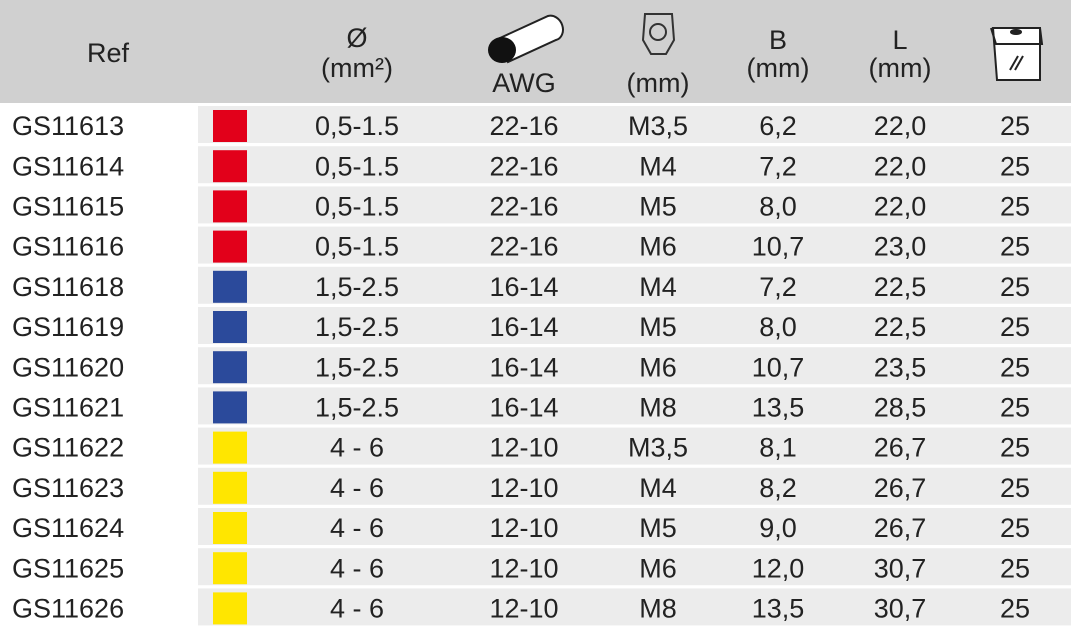 The image size is (1071, 628). What do you see at coordinates (68, 166) in the screenshot?
I see `cell-ref: GS11614` at bounding box center [68, 166].